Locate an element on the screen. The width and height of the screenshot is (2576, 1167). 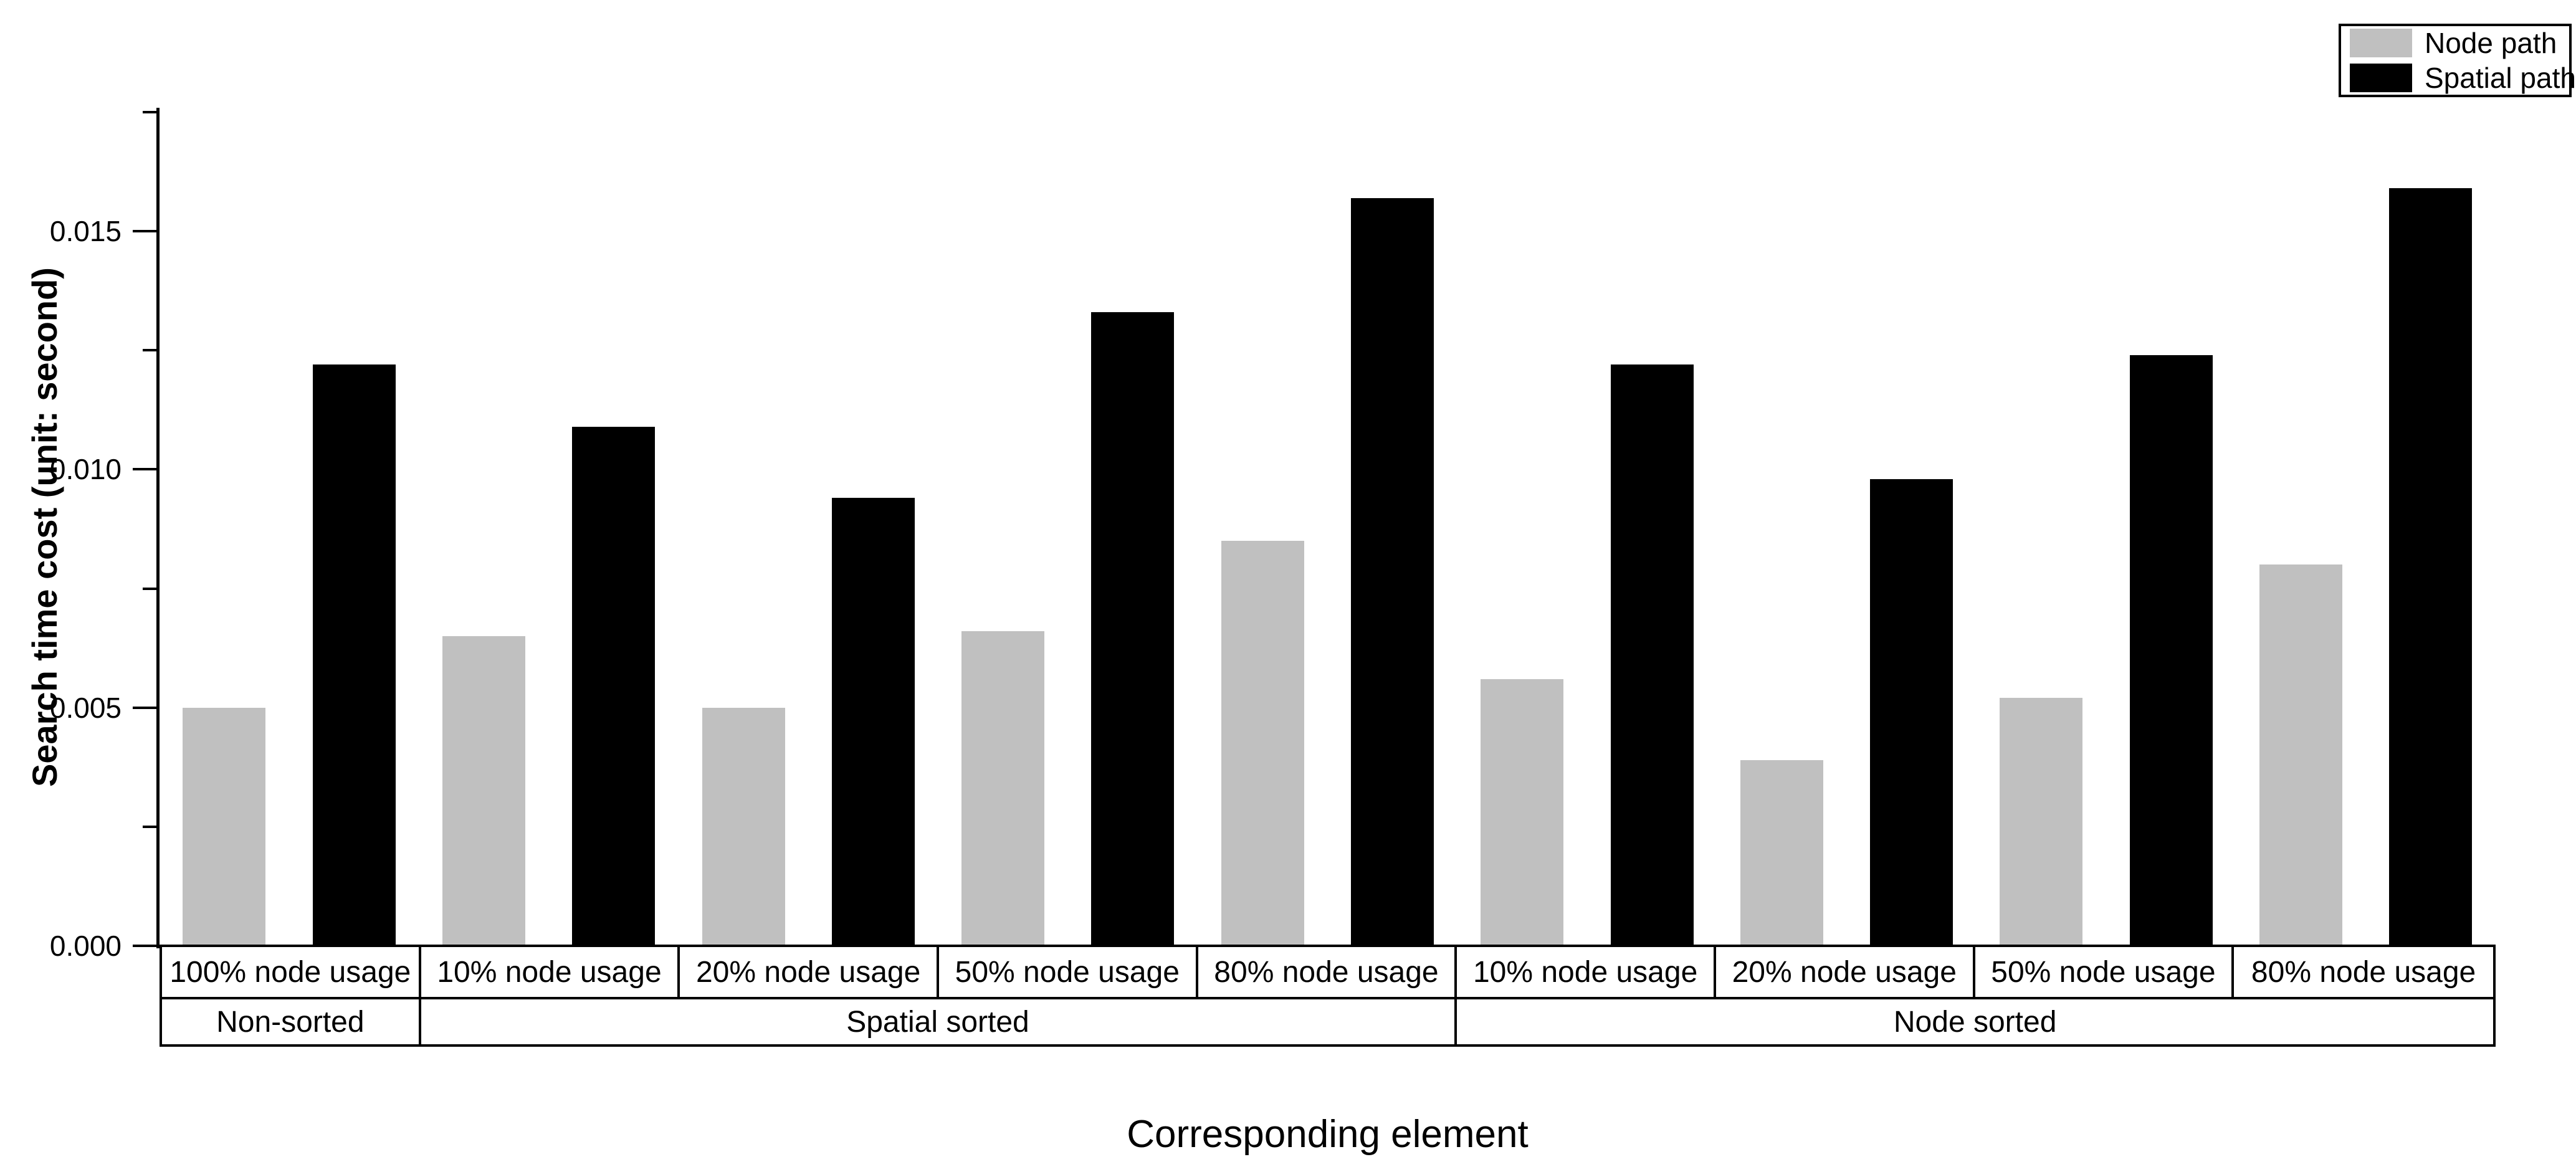
y-tick-label: 0.015 is located at coordinates (86, 231).